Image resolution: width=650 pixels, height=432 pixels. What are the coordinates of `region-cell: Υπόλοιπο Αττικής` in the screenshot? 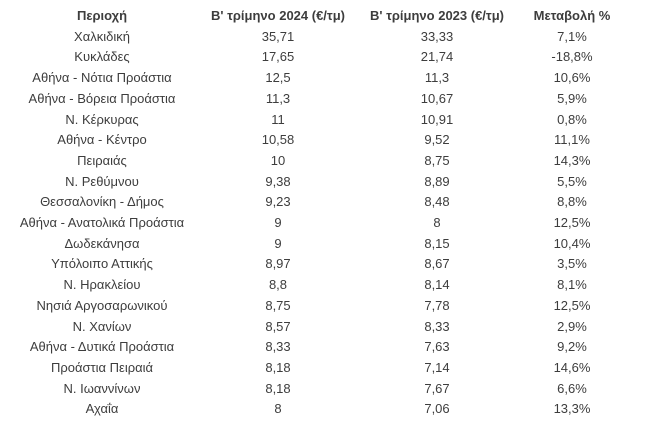 It's located at (102, 264).